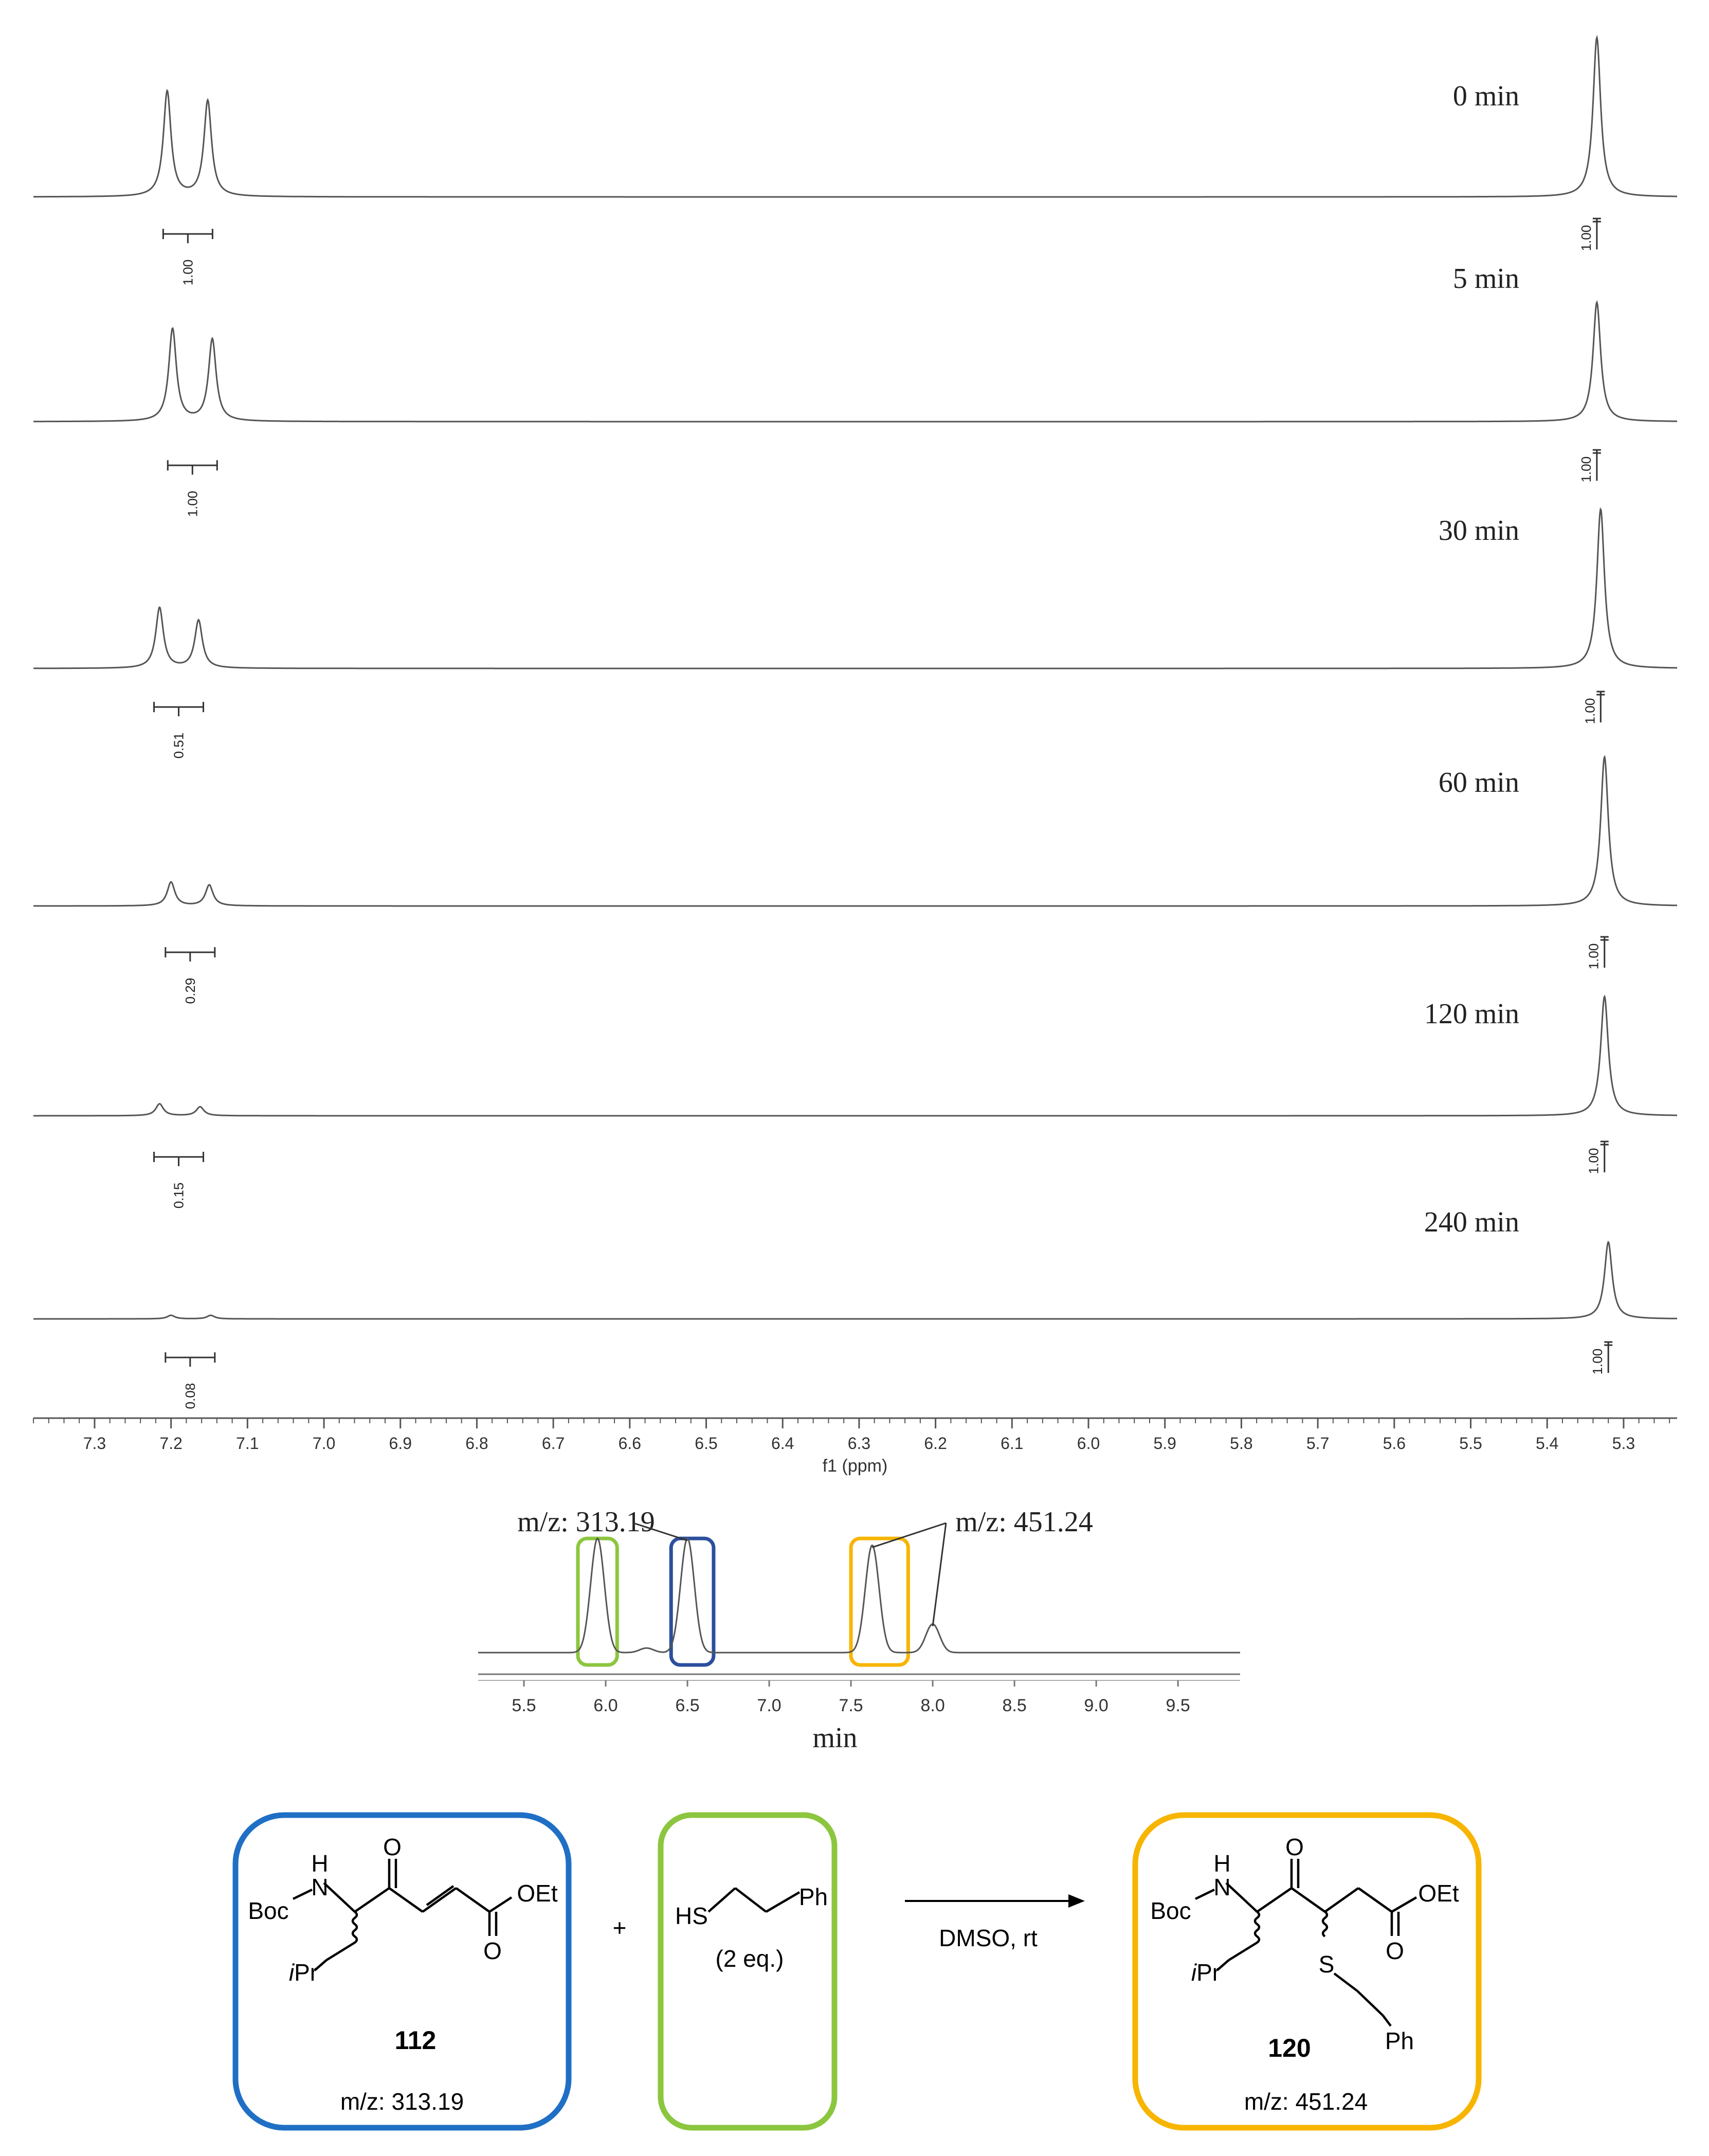  Describe the element at coordinates (1395, 1950) in the screenshot. I see `compound-120-ester-o: O` at that location.